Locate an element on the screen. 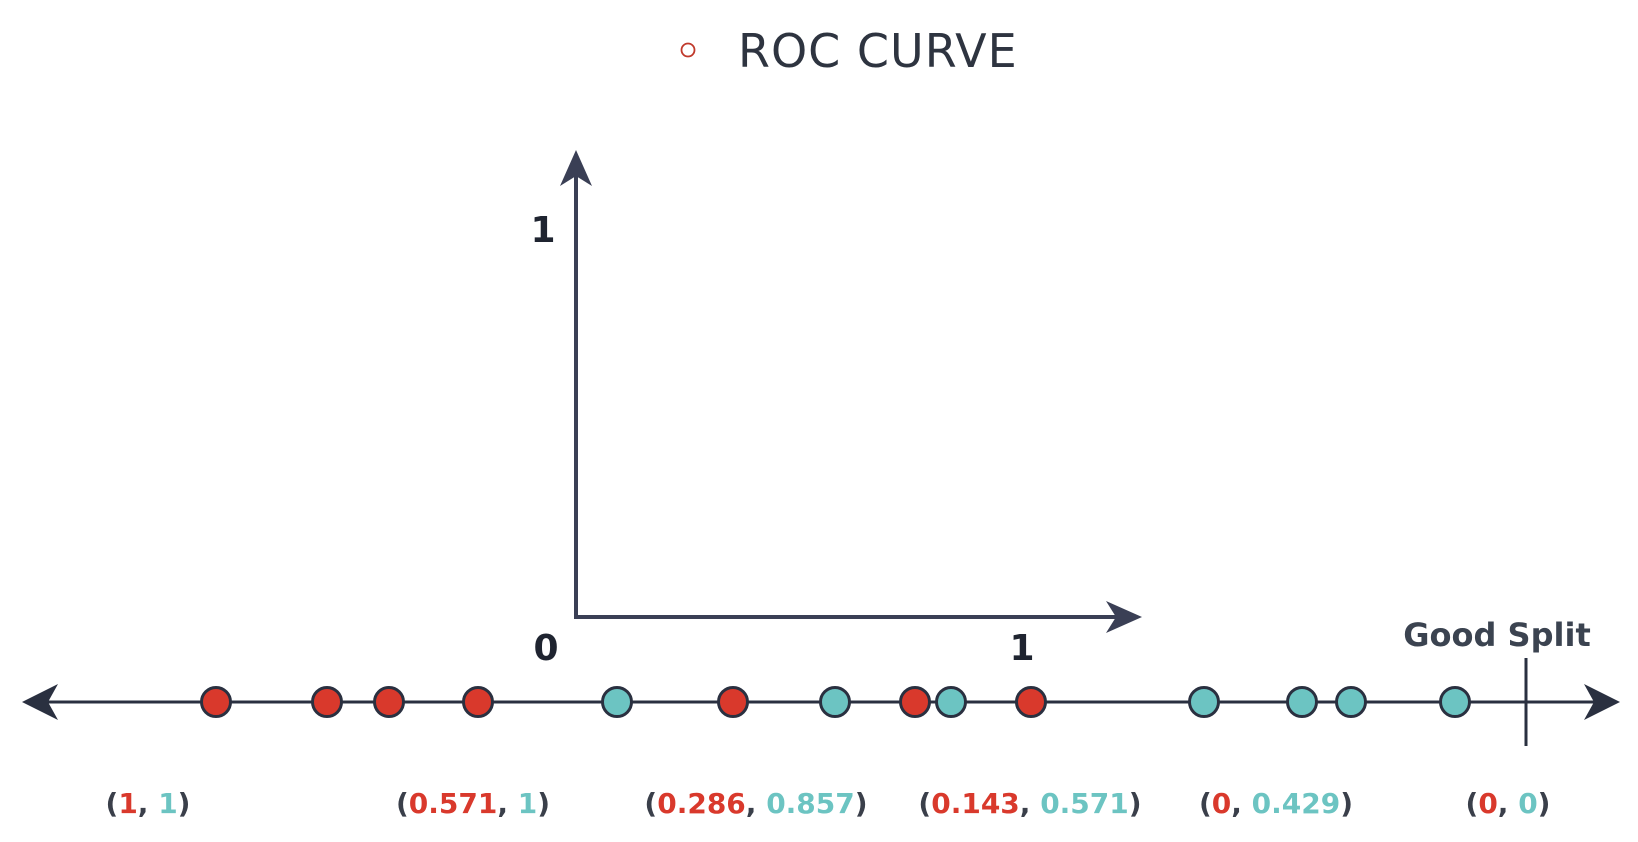 The image size is (1638, 842). y-axis-arrow-icon is located at coordinates (576, 168).